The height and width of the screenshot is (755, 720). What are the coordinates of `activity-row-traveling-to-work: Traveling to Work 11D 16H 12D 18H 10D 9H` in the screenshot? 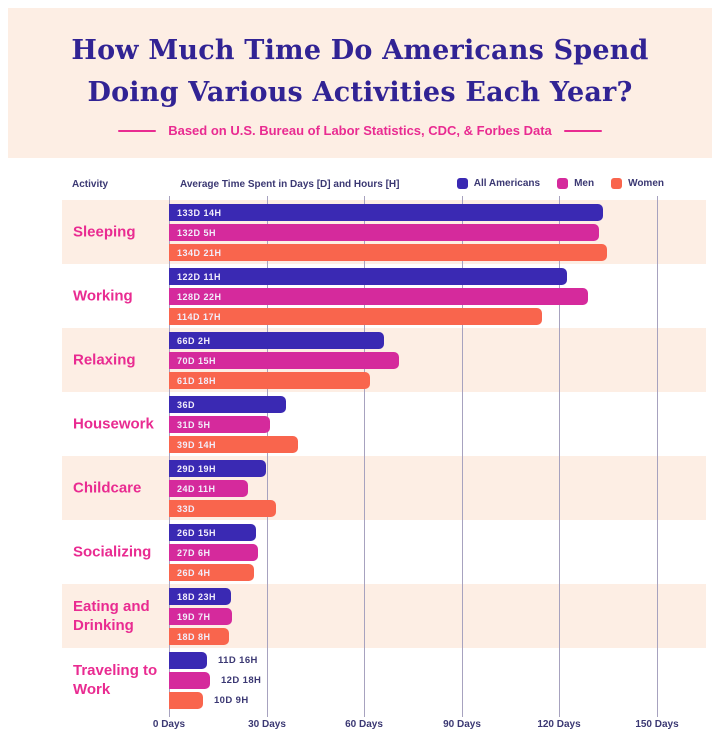 It's located at (384, 680).